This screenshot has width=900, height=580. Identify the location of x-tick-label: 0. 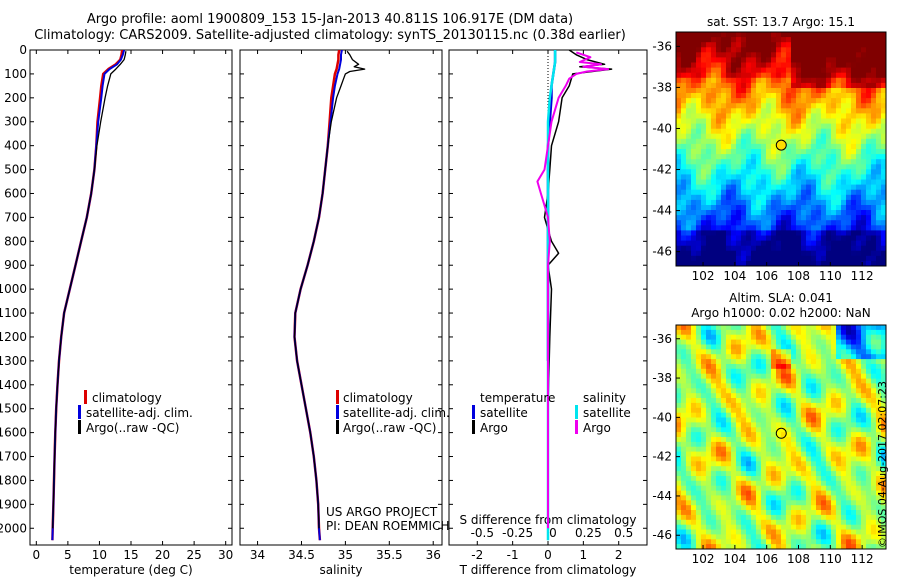
(36, 555).